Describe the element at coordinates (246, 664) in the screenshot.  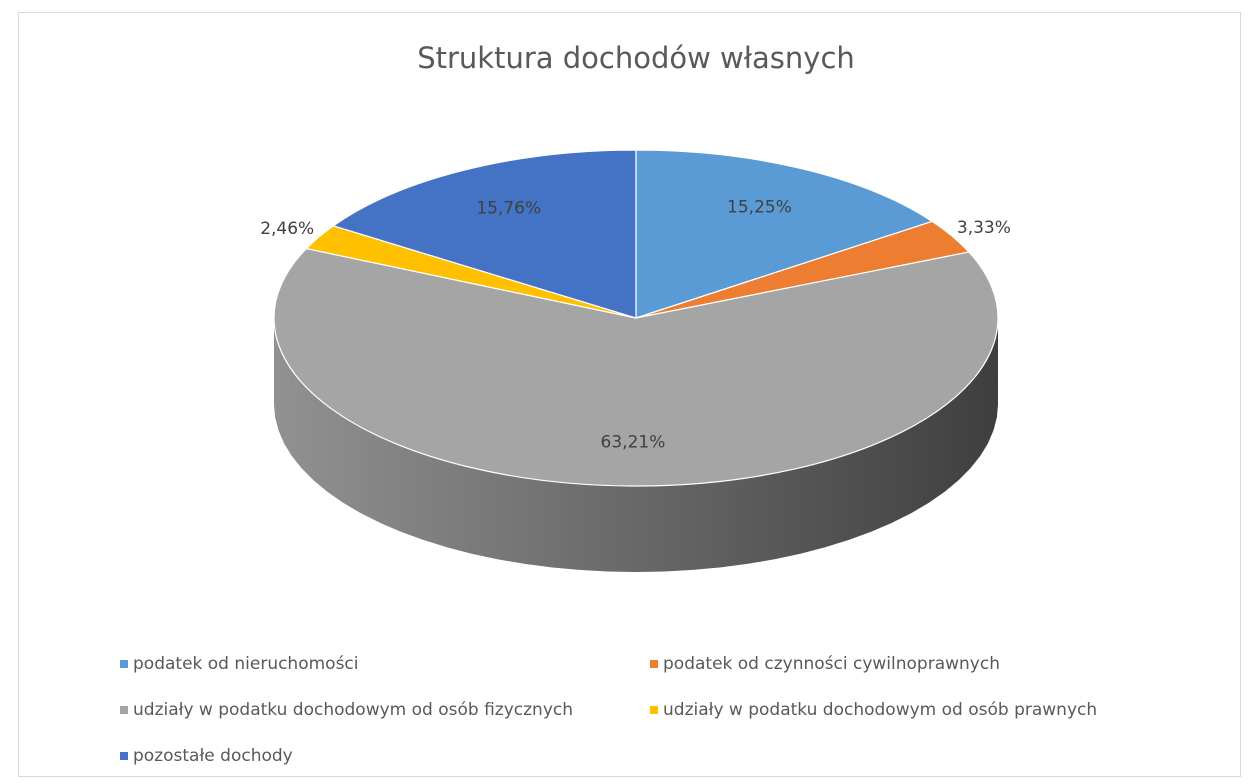
I see `legend-label: podatek od nieruchomości` at that location.